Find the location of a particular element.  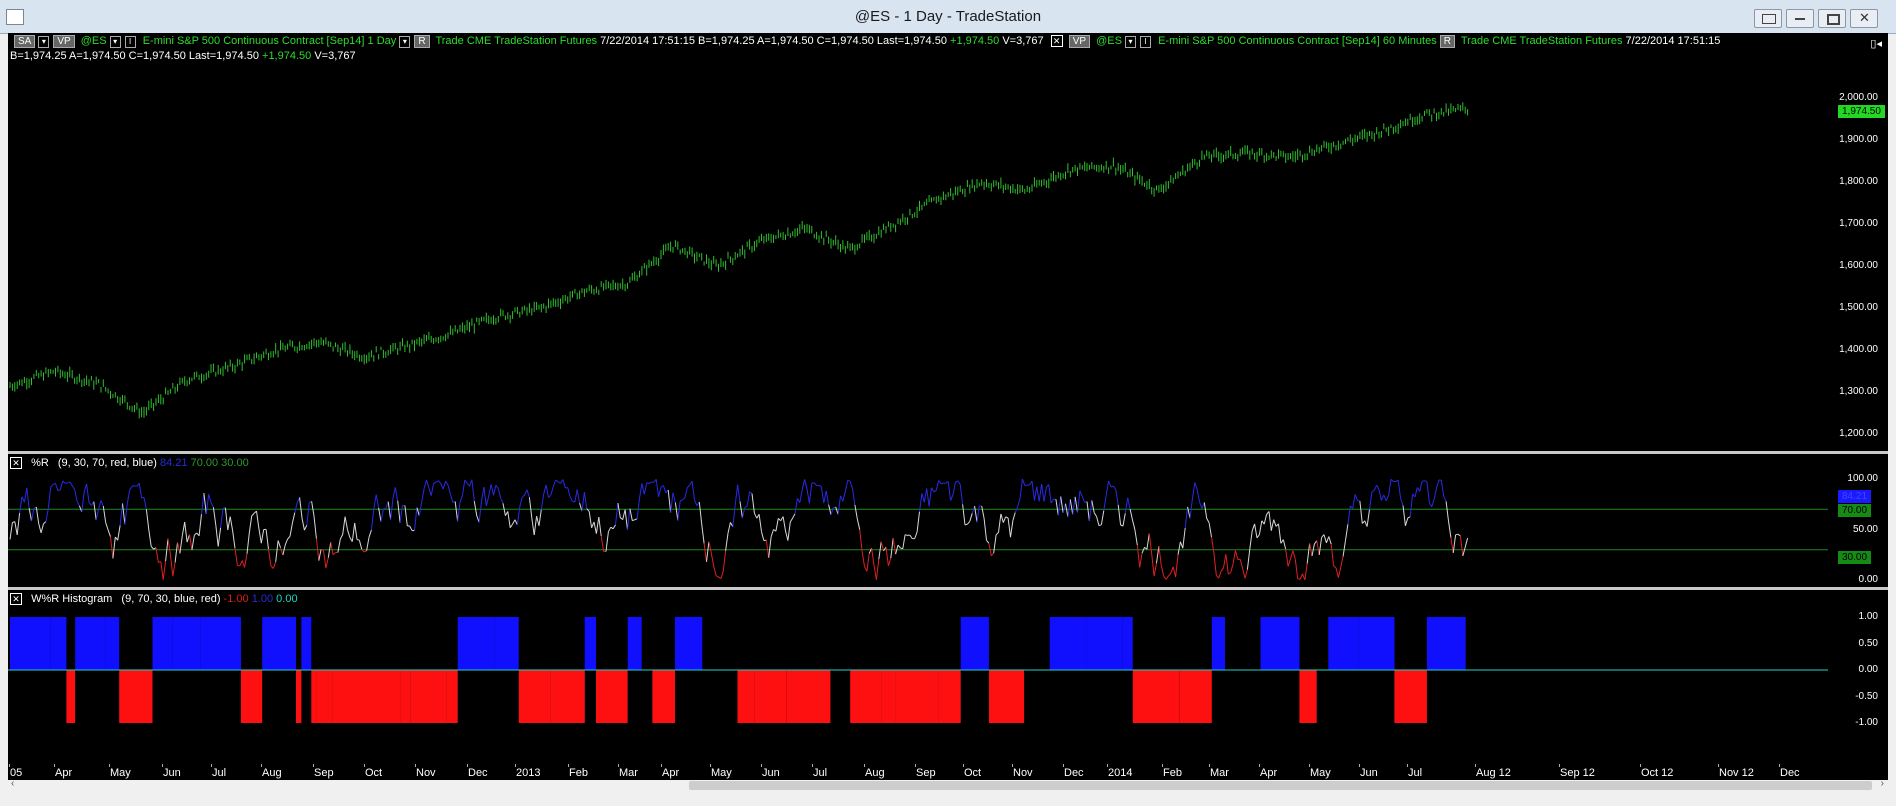

maximize-button is located at coordinates (1832, 18).